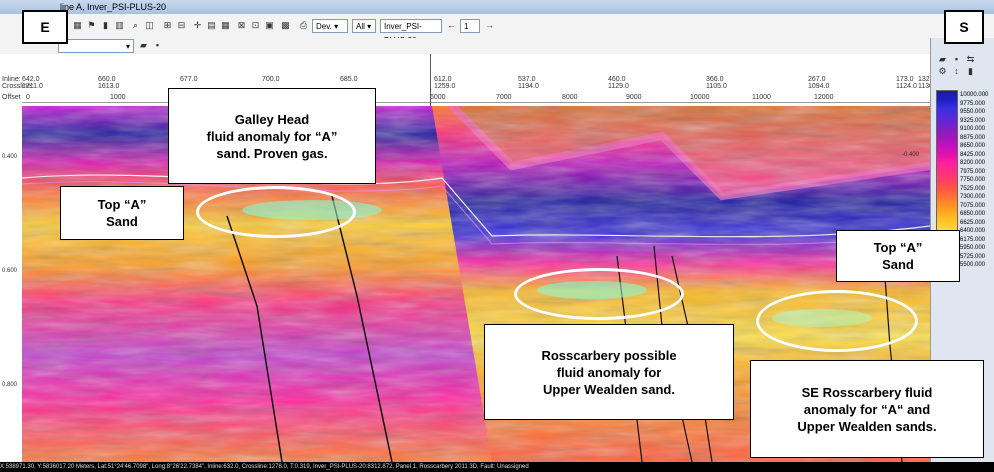 This screenshot has height=472, width=994. What do you see at coordinates (970, 59) in the screenshot?
I see `arrows-icon: ⇆` at bounding box center [970, 59].